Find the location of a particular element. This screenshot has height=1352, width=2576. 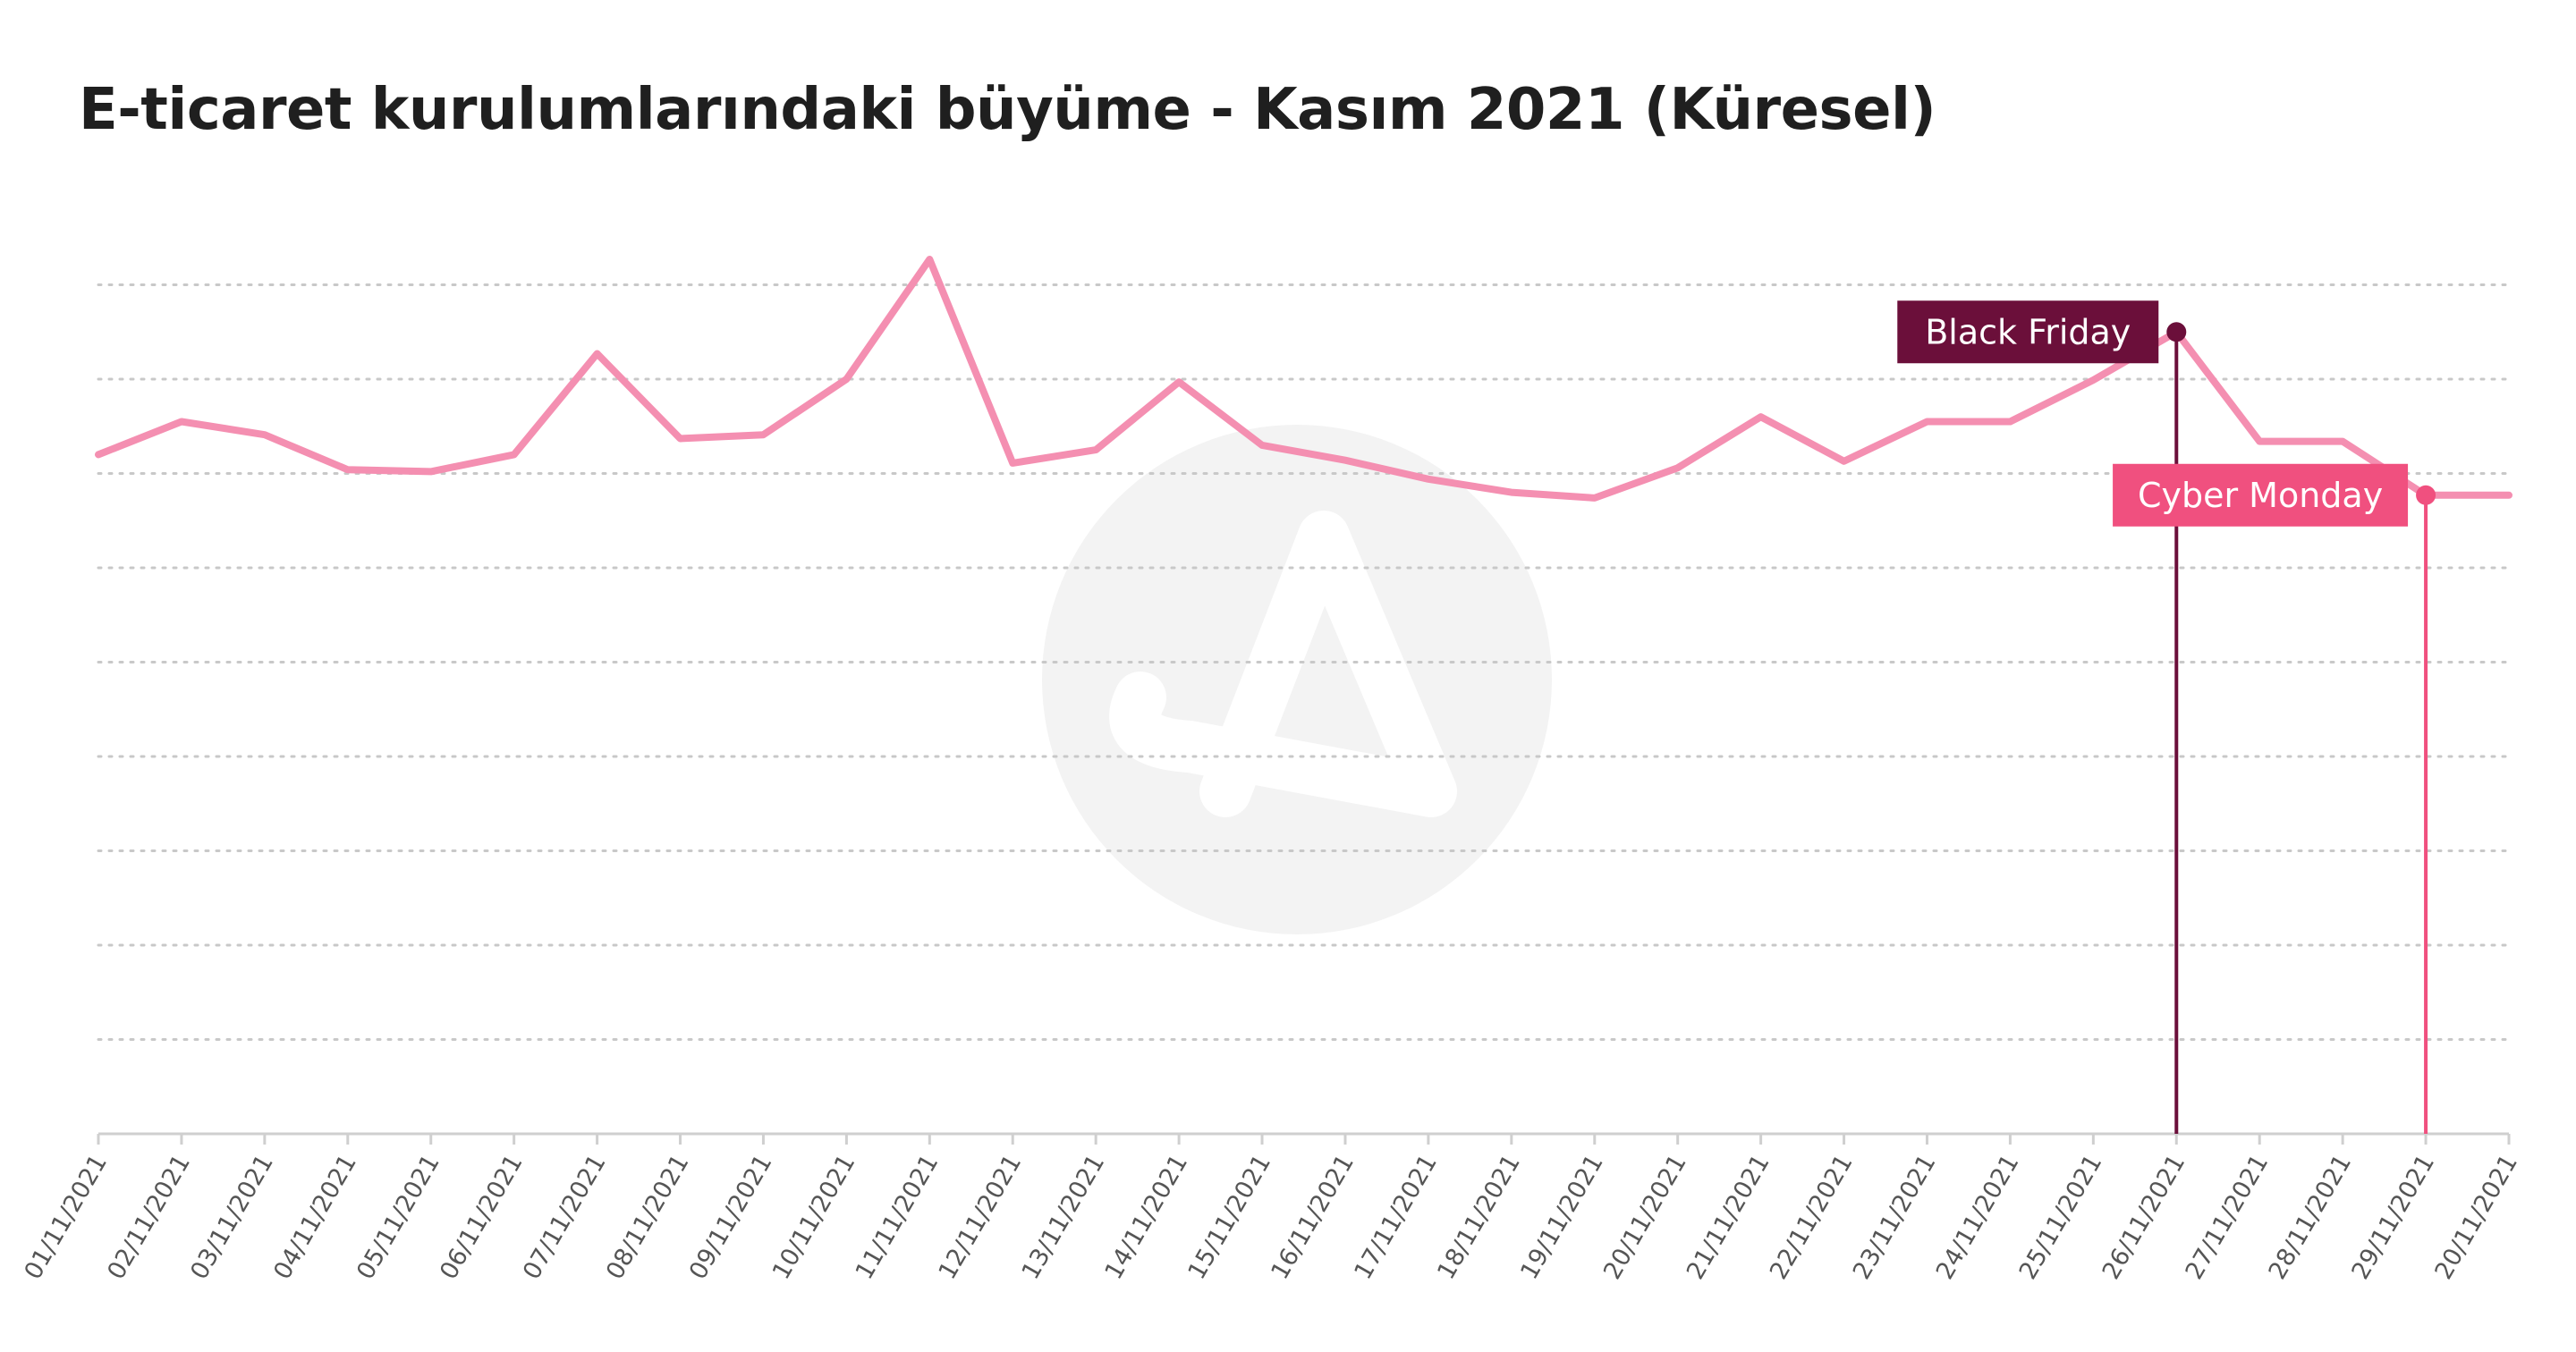

x-tick-label: 08/11/2021 is located at coordinates (648, 1217).